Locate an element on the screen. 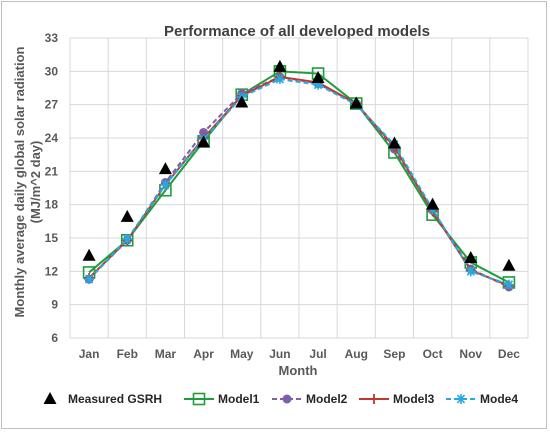 The image size is (550, 435). y-tick-label: 12 is located at coordinates (52, 271).